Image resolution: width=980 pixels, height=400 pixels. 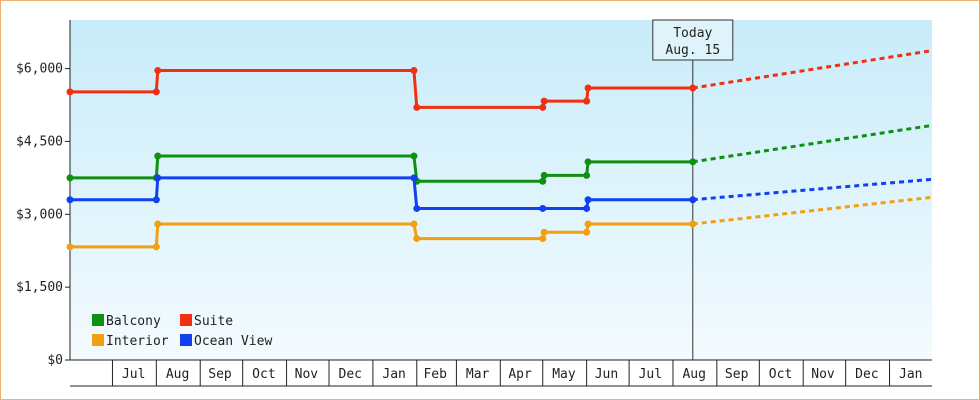 What do you see at coordinates (233, 341) in the screenshot?
I see `legend-label-ocean-view: Ocean View` at bounding box center [233, 341].